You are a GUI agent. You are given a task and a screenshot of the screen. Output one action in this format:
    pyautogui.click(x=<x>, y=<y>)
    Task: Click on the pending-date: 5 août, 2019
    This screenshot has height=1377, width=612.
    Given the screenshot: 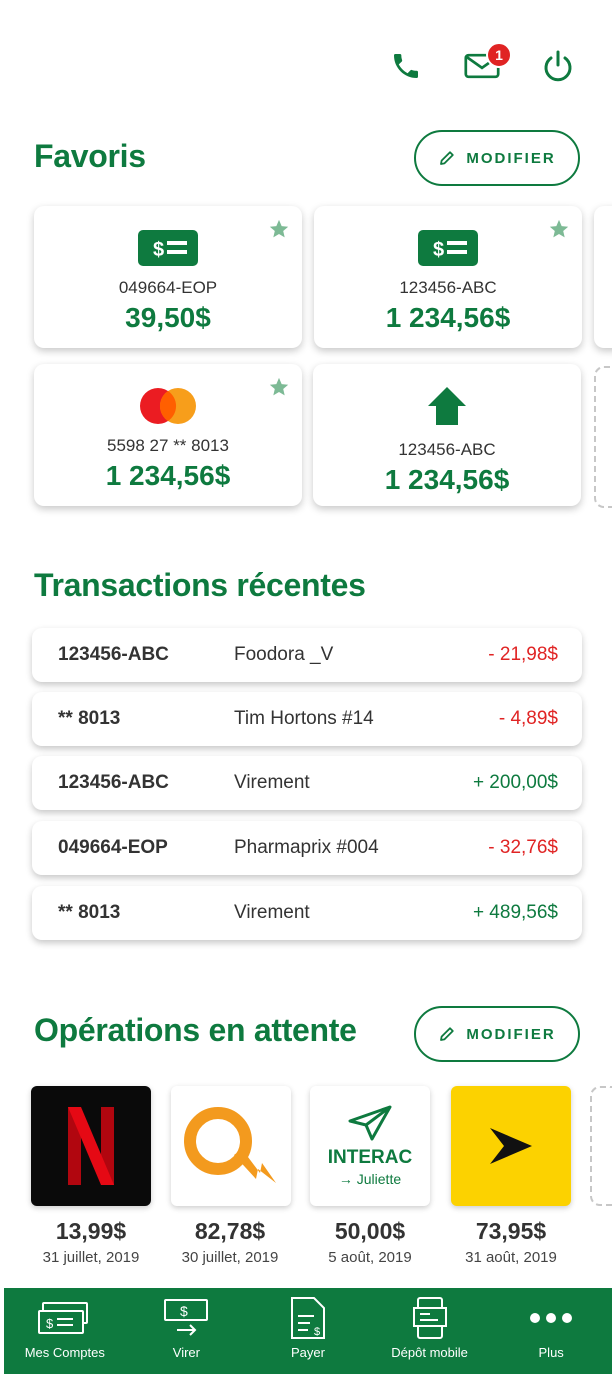 What is the action you would take?
    pyautogui.click(x=370, y=1257)
    